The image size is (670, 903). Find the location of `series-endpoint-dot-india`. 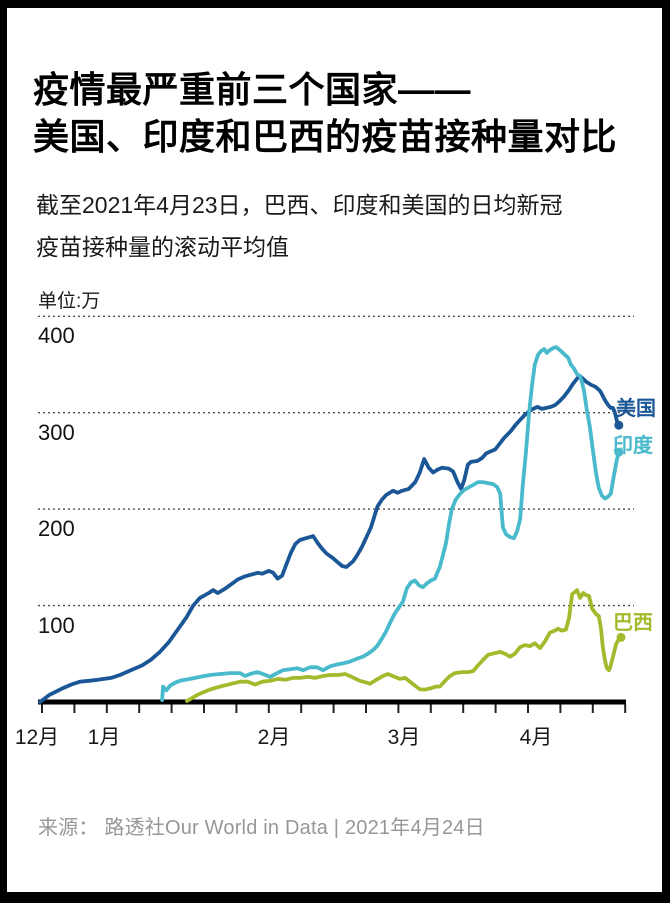

series-endpoint-dot-india is located at coordinates (619, 452).